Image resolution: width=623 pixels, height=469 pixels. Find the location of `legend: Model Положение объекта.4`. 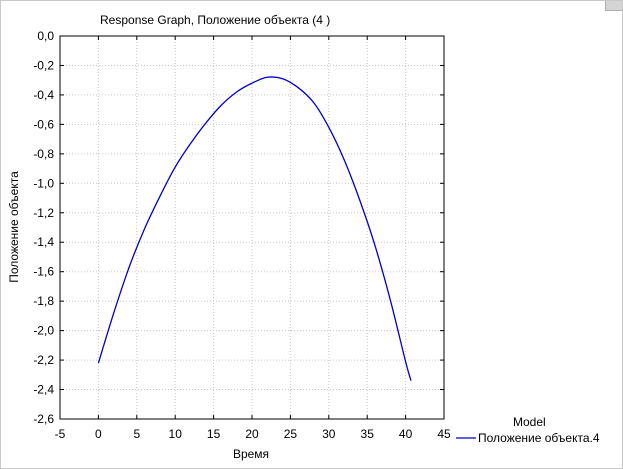

legend: Model Положение объекта.4 is located at coordinates (528, 430).